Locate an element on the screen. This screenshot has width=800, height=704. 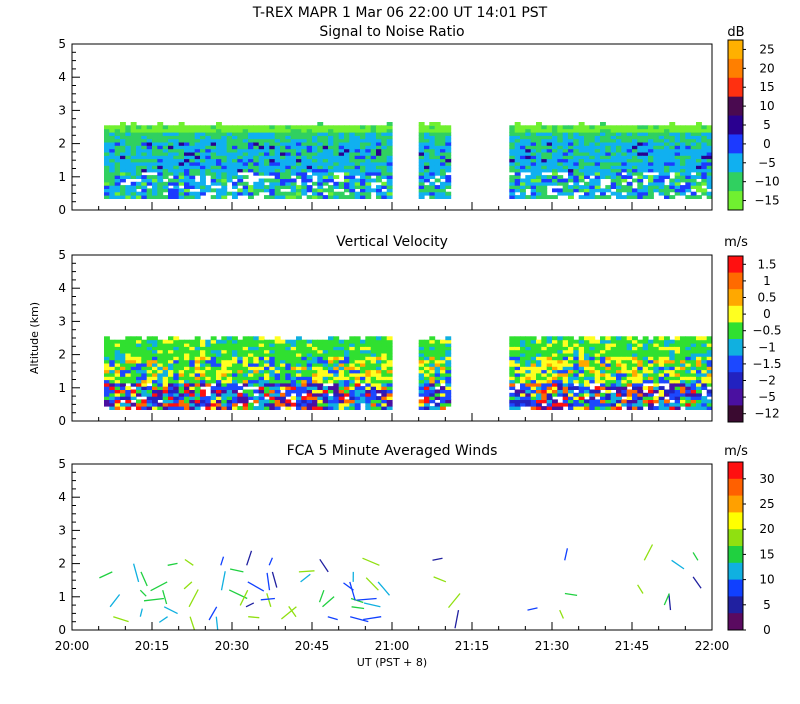
colorbar-label: 25 is located at coordinates (766, 504).